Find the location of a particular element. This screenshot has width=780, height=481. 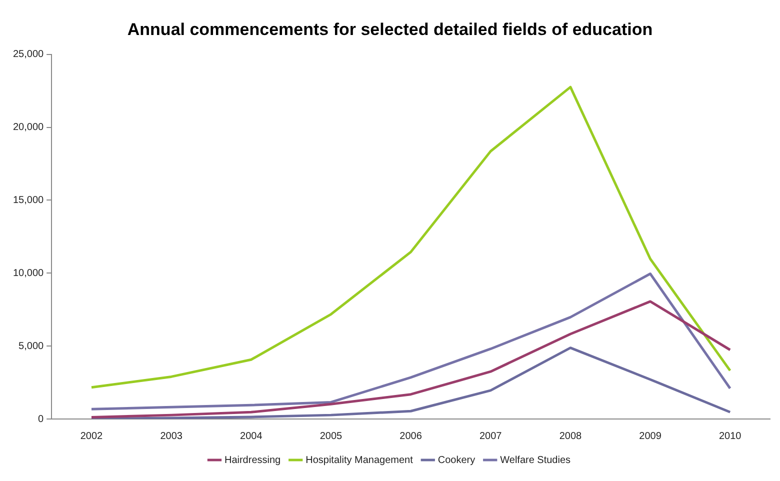

x-tick-label: 2010 is located at coordinates (730, 436).